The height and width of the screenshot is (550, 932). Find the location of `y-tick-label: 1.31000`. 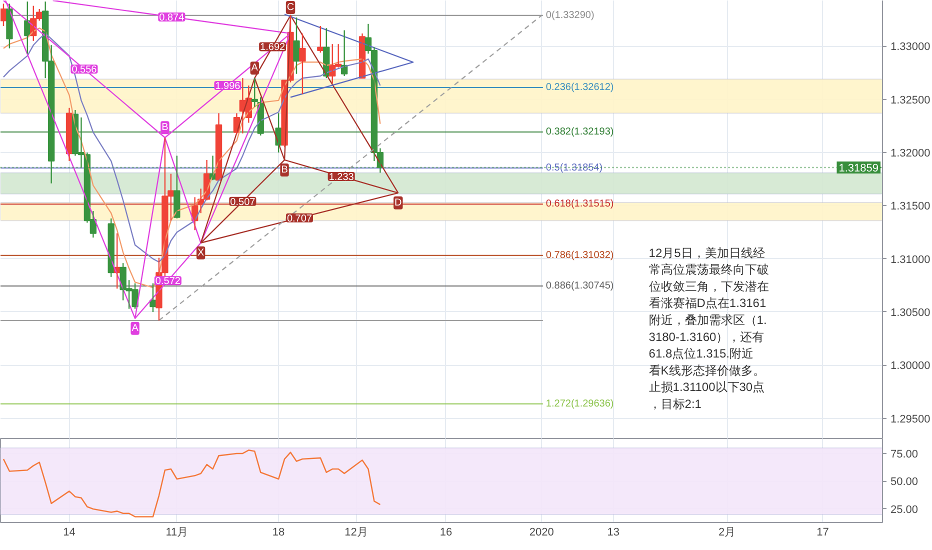

y-tick-label: 1.31000 is located at coordinates (910, 260).